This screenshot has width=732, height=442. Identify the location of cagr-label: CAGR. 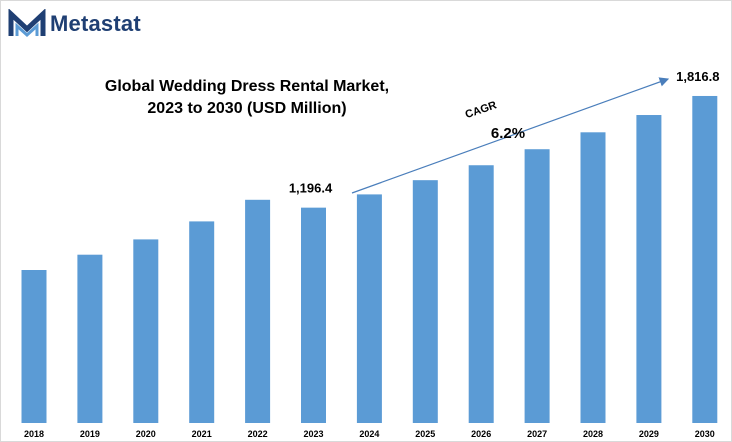
(481, 110).